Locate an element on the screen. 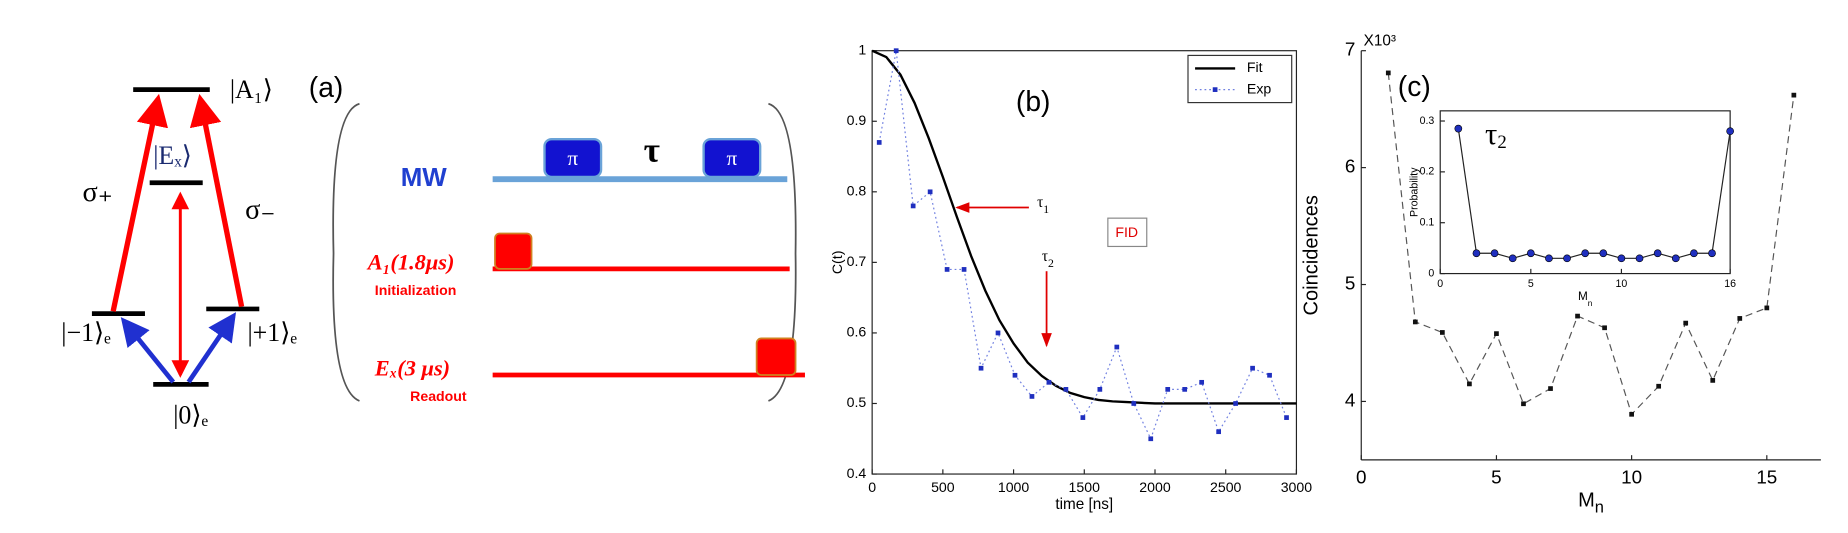  x-tick-label: 2500 is located at coordinates (1226, 487).